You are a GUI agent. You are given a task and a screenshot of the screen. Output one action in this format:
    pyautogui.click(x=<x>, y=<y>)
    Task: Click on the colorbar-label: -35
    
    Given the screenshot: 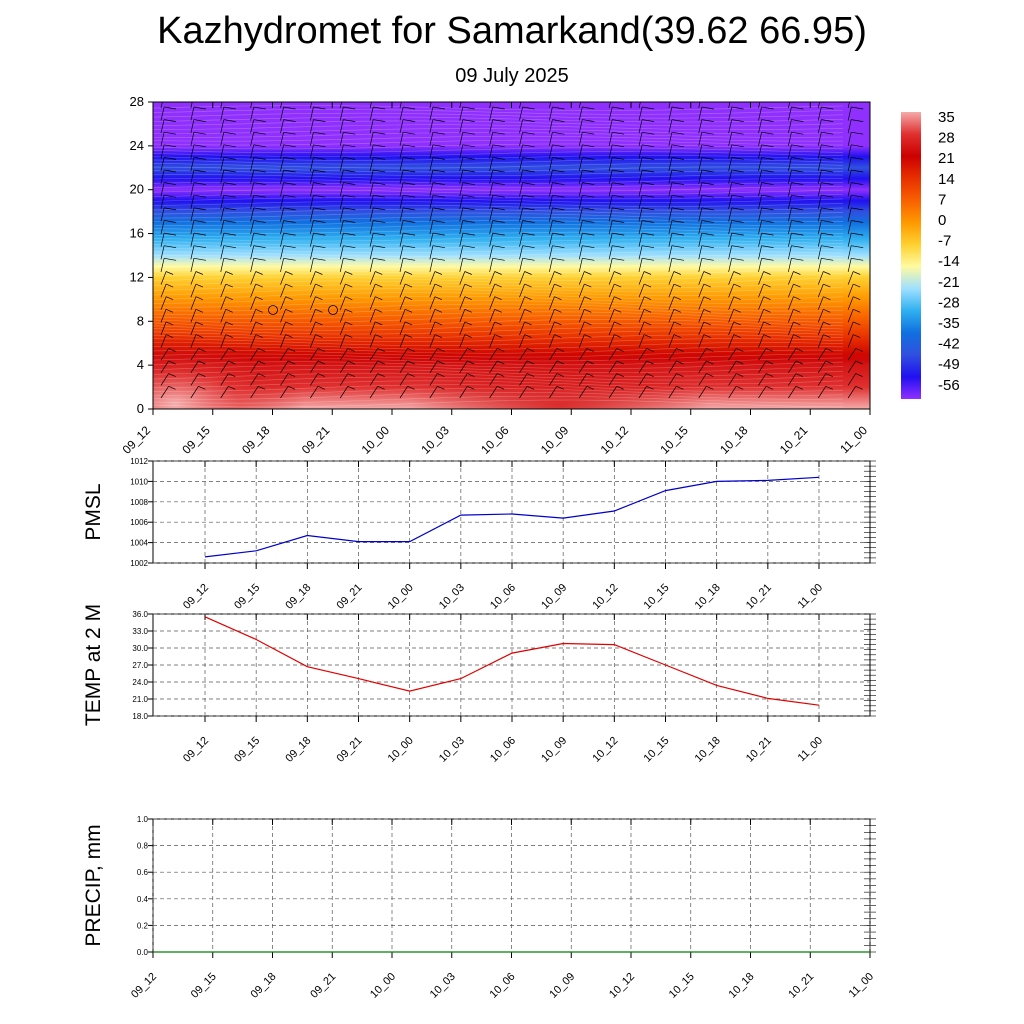 What is the action you would take?
    pyautogui.click(x=949, y=323)
    